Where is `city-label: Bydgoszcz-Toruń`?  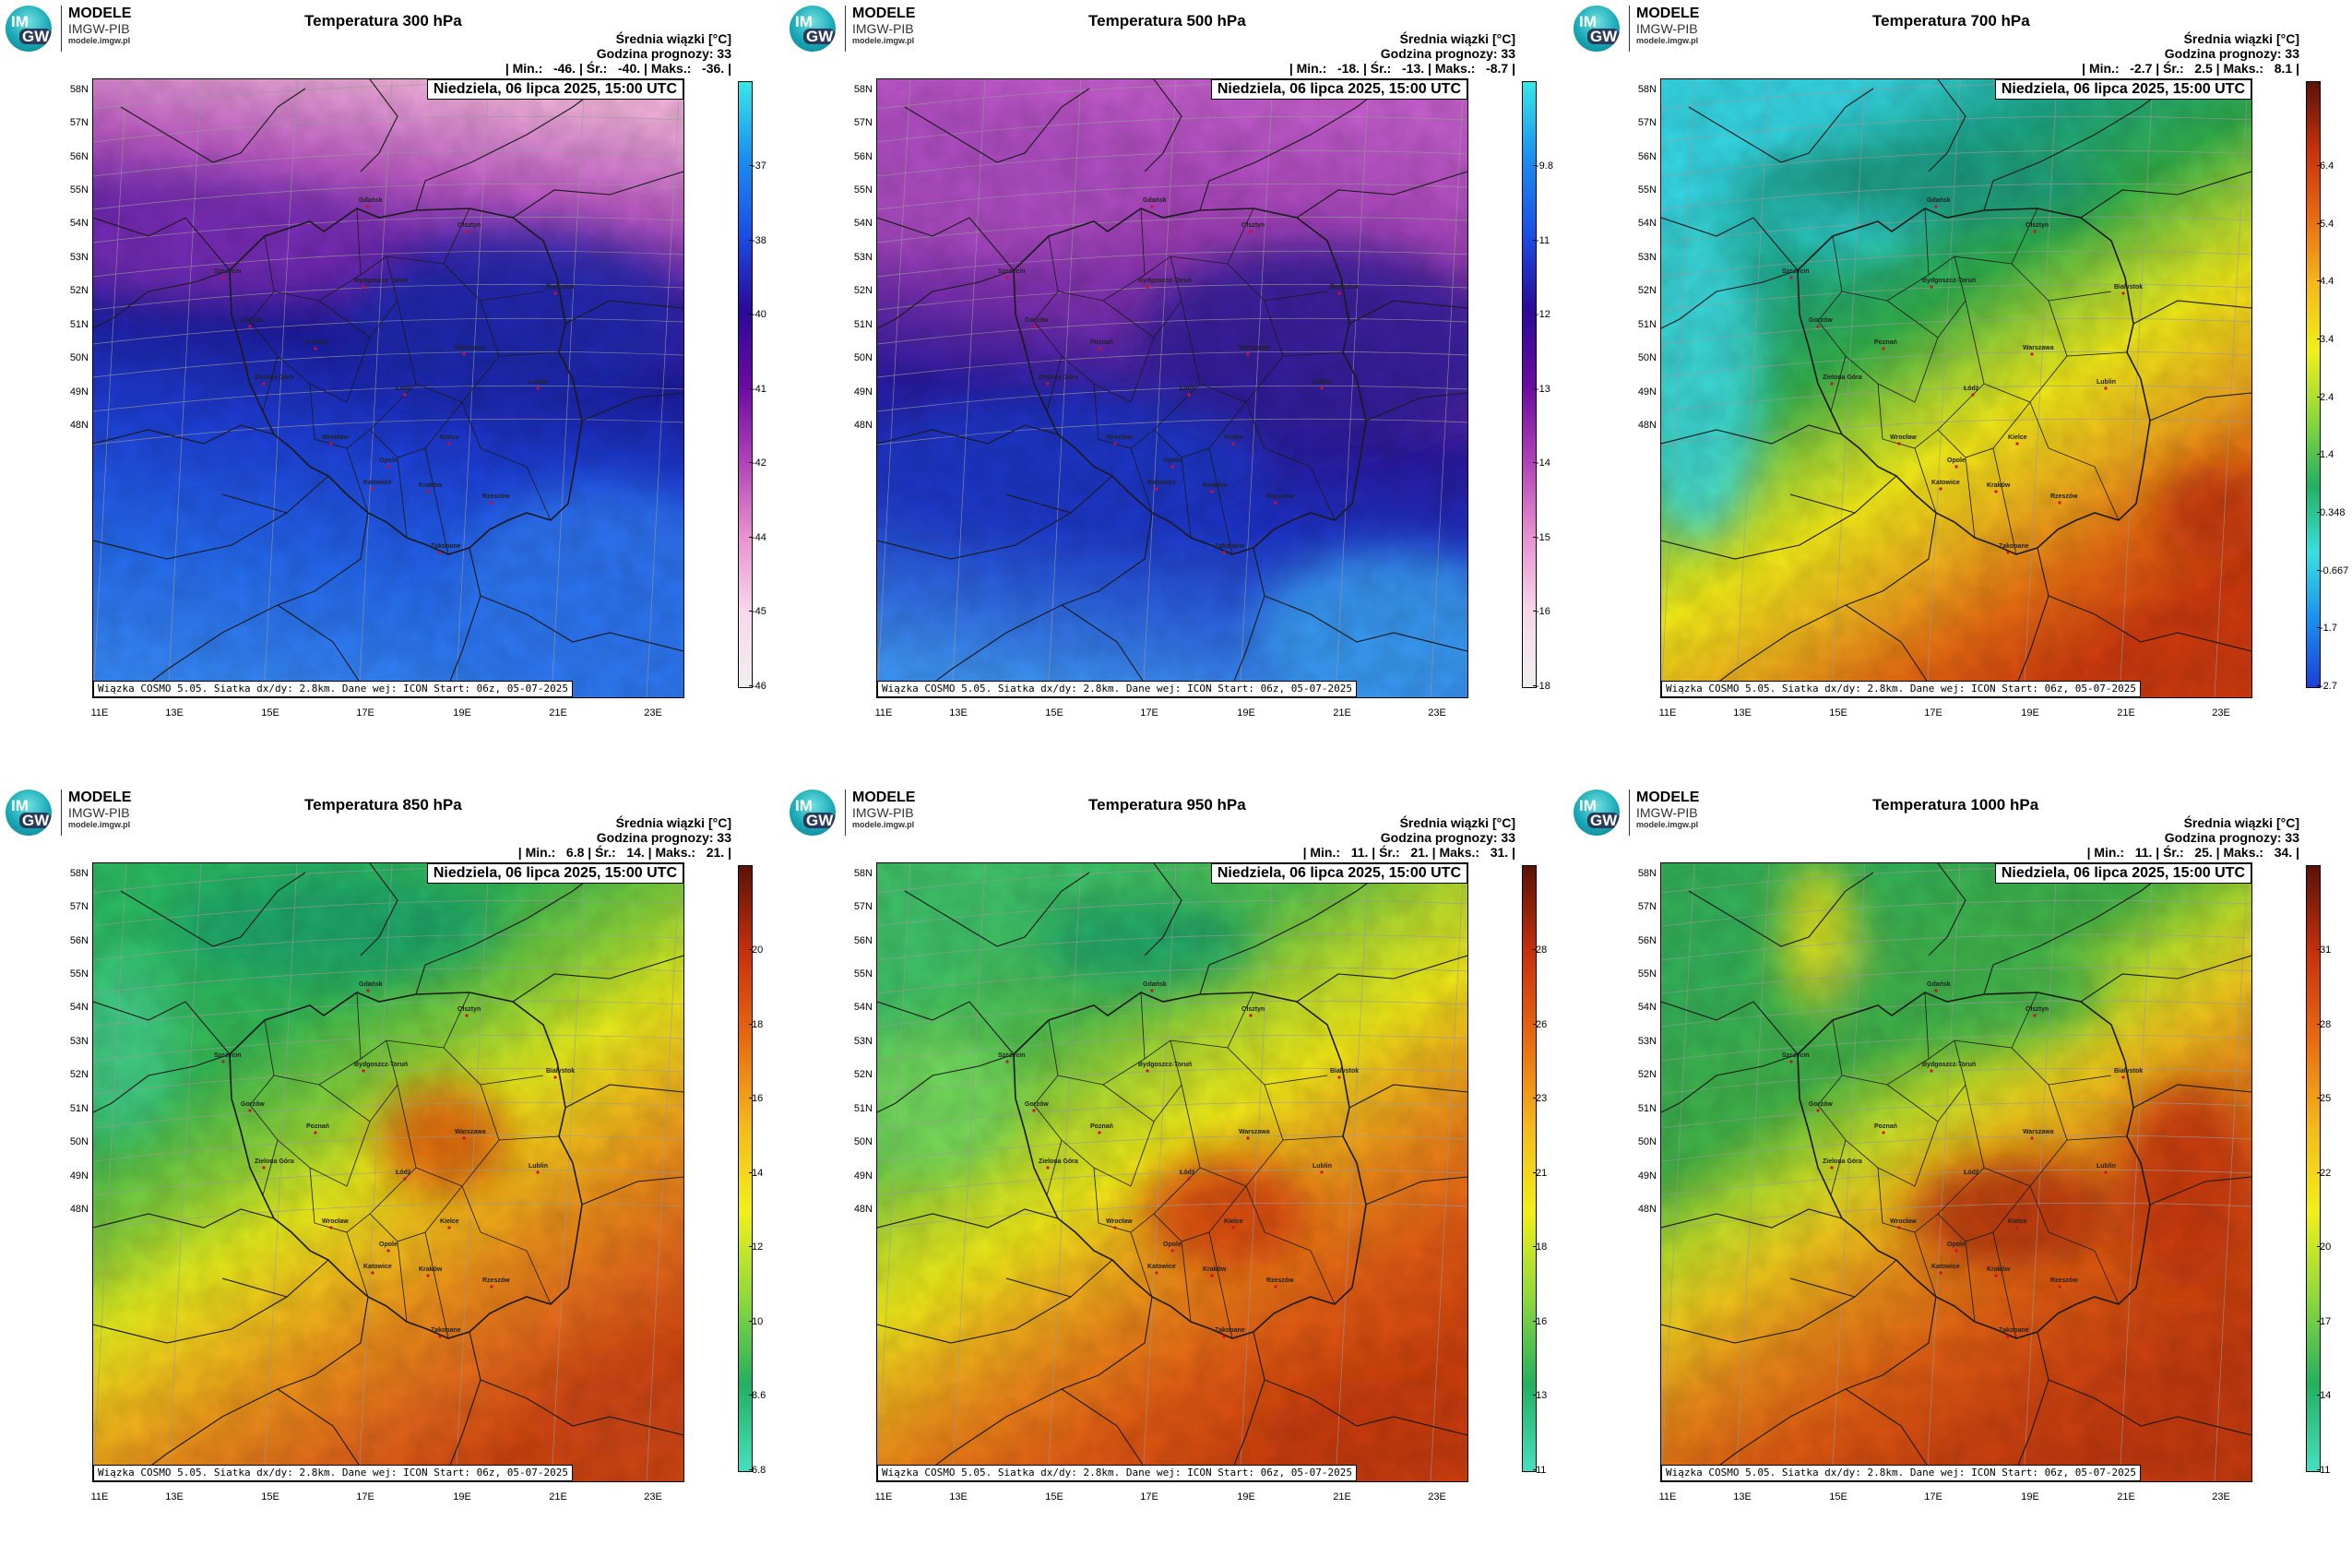
city-label: Bydgoszcz-Toruń is located at coordinates (1165, 281).